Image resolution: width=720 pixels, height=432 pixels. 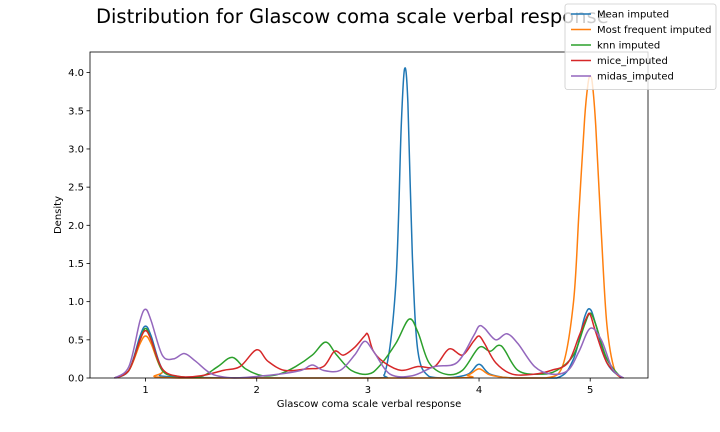 I want to click on legend-label: knn imputed, so click(x=628, y=46).